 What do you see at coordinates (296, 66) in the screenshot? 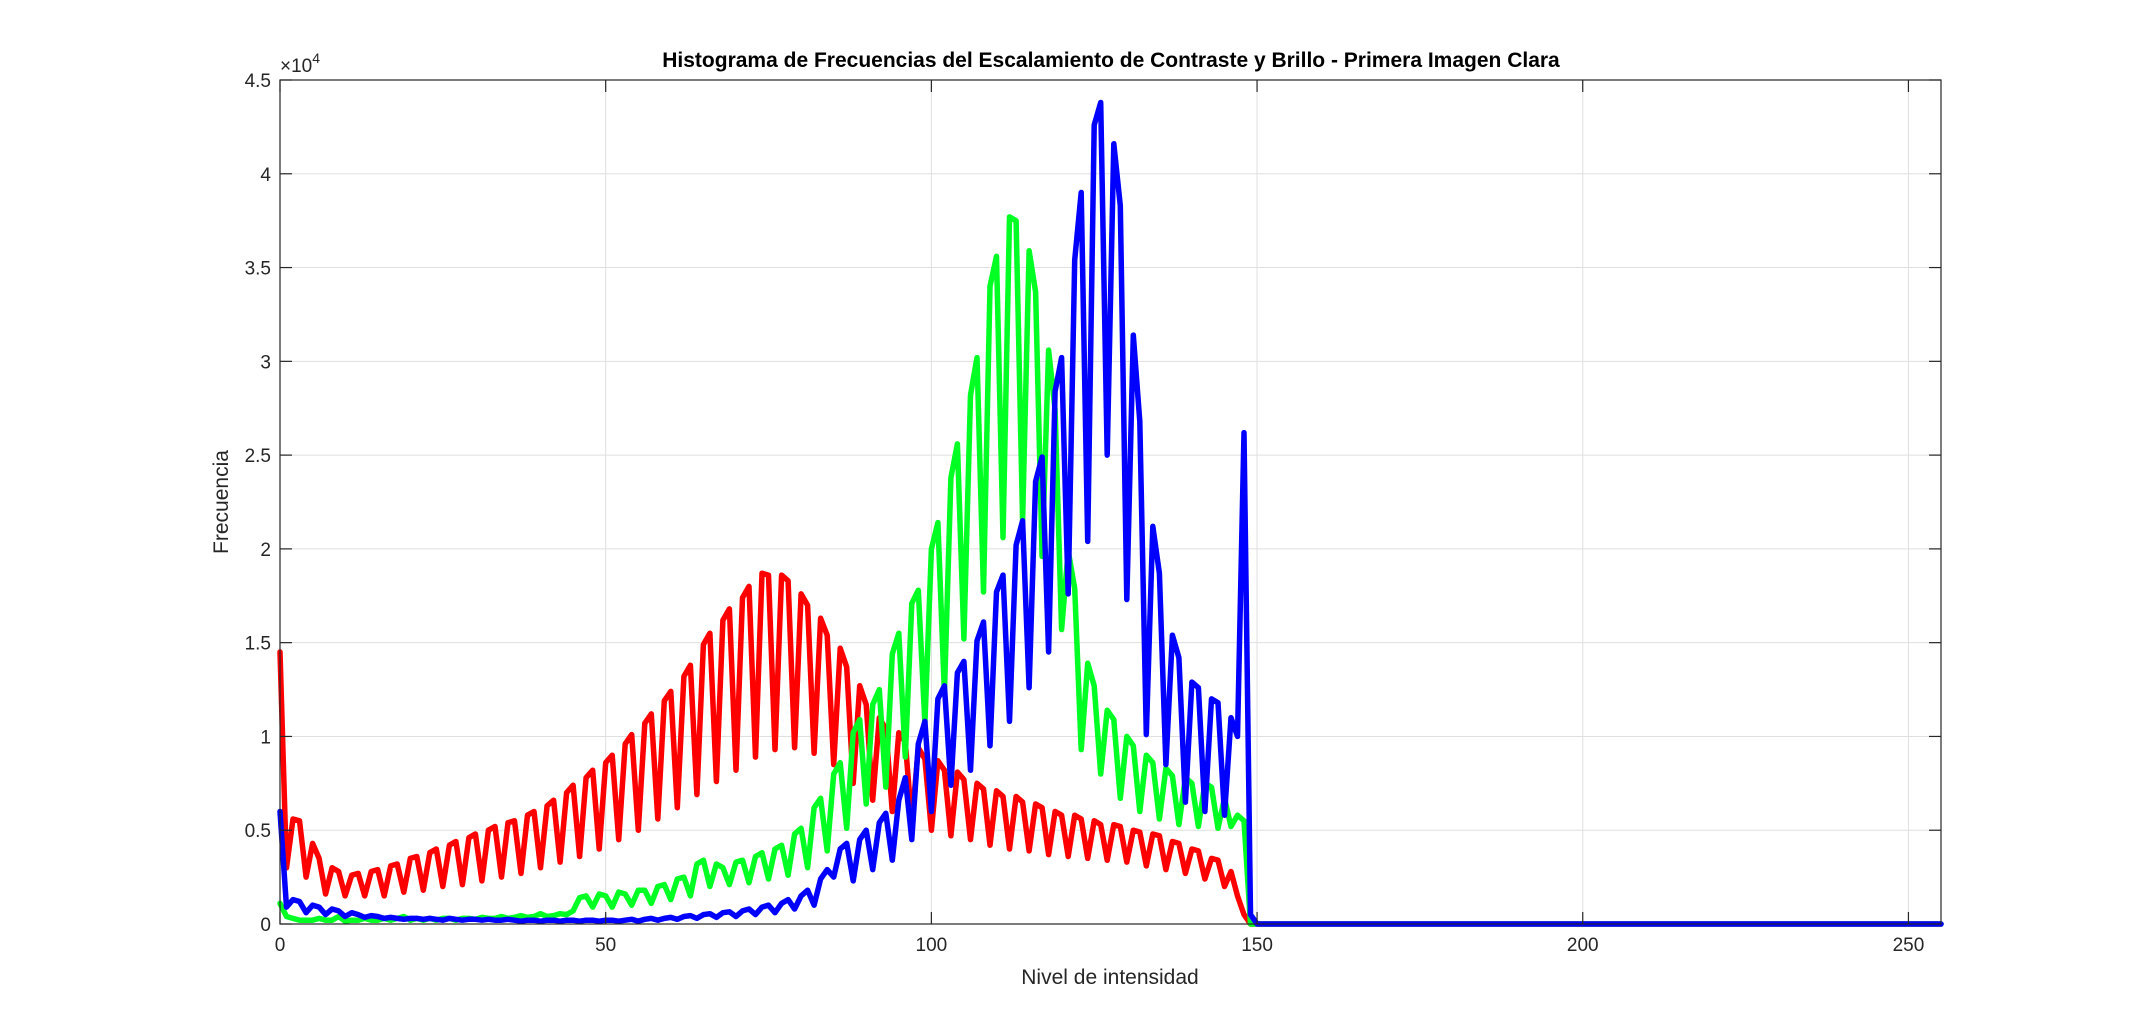
I see `y-axis-exponent-base: ×10` at bounding box center [296, 66].